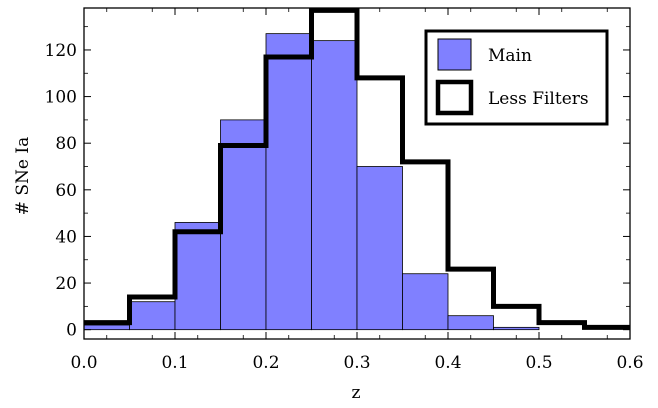 The image size is (658, 408). What do you see at coordinates (265, 363) in the screenshot?
I see `x-tick-label: 0.2` at bounding box center [265, 363].